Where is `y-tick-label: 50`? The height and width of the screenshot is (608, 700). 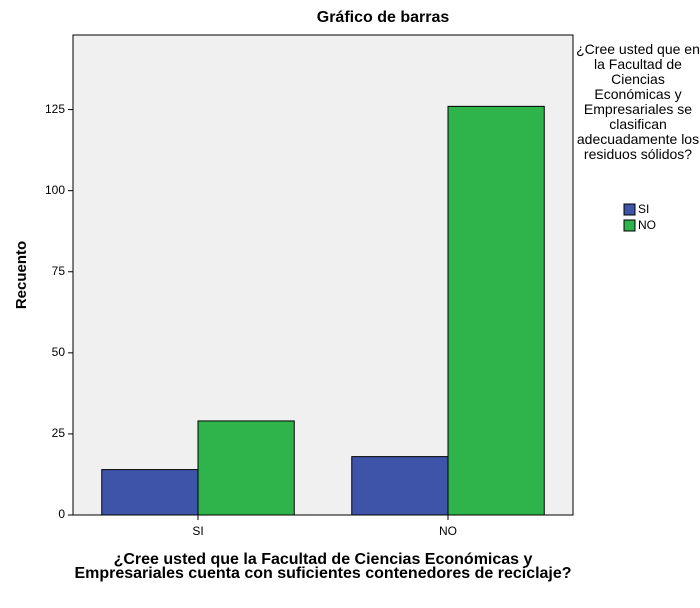
y-tick-label: 50 is located at coordinates (59, 352).